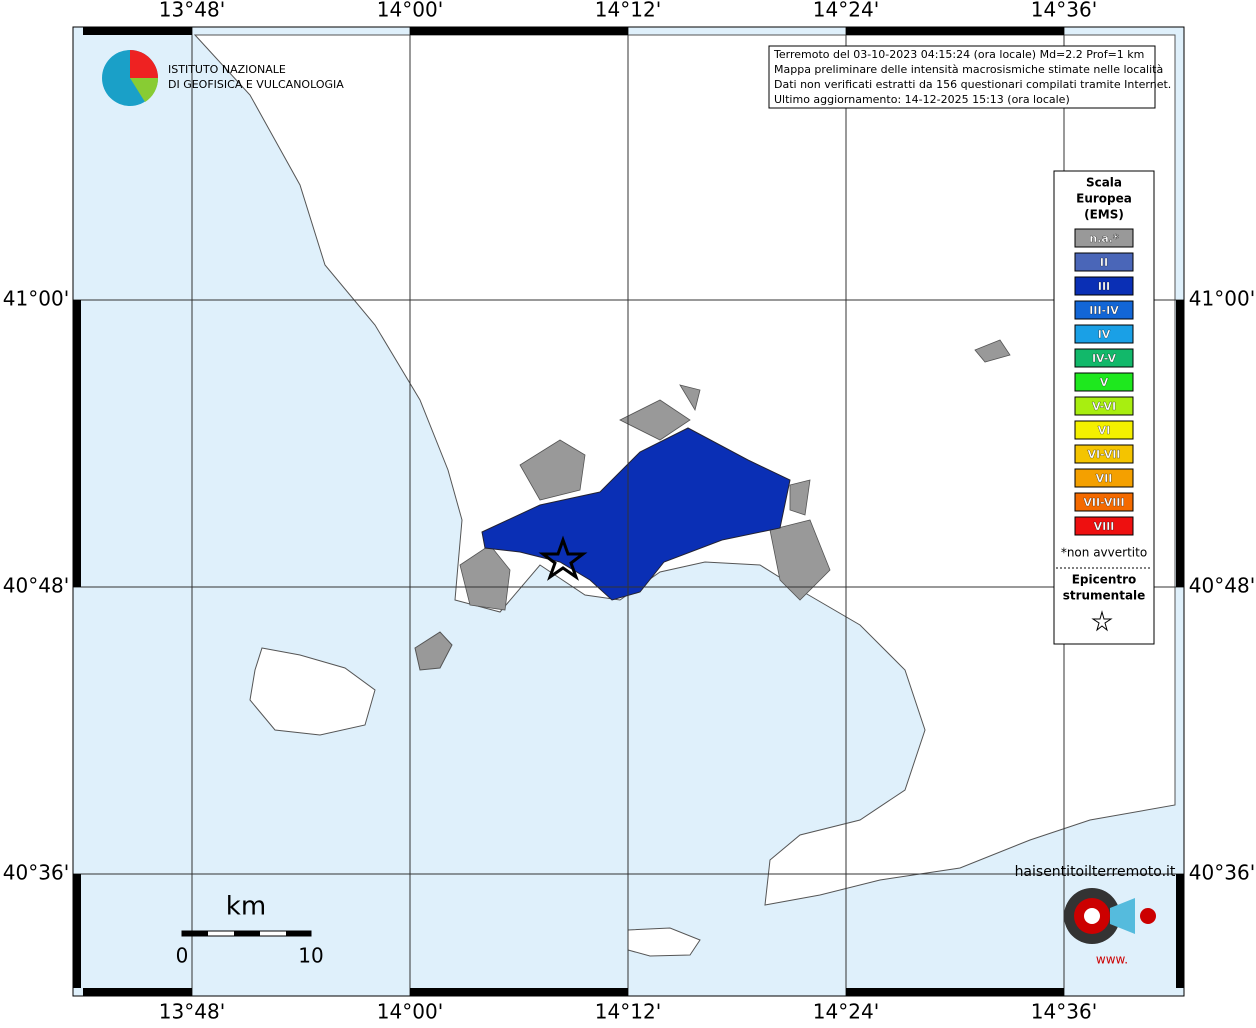 This screenshot has width=1256, height=1028. I want to click on legend-label: VI-VII, so click(1103, 454).